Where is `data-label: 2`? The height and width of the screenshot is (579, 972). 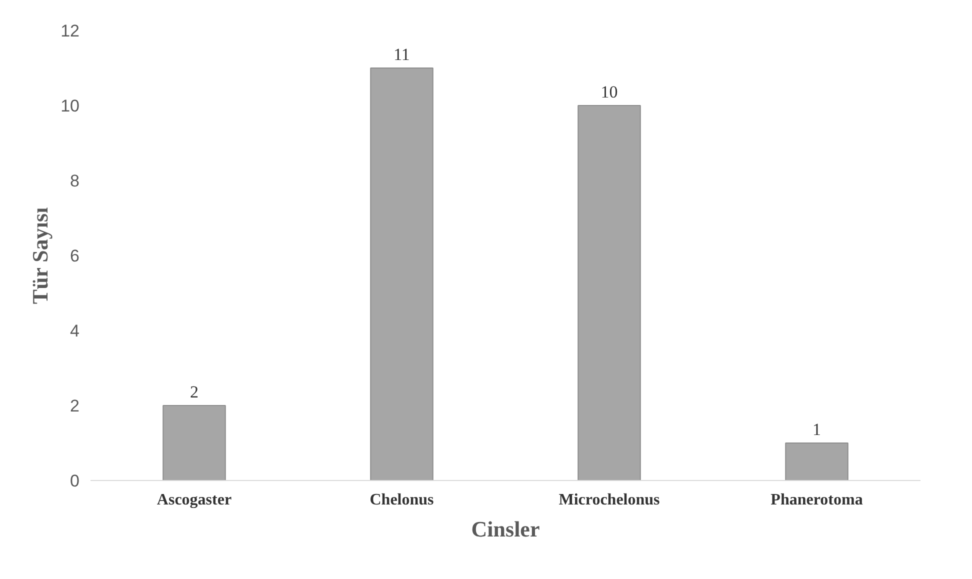 data-label: 2 is located at coordinates (194, 392).